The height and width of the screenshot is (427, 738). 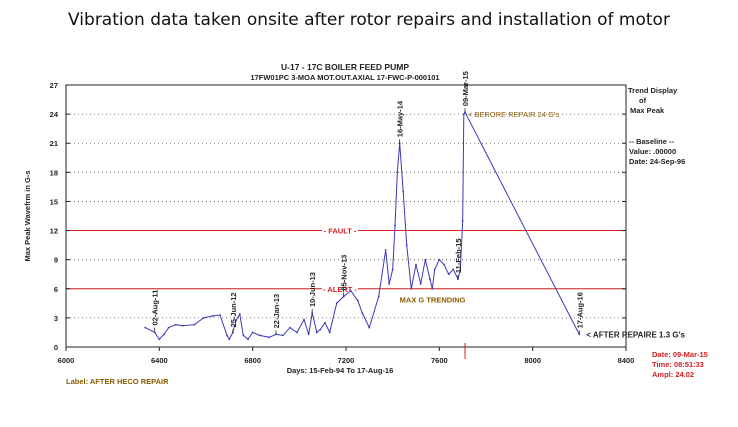 I want to click on x-tick-label: 8400, so click(x=626, y=360).